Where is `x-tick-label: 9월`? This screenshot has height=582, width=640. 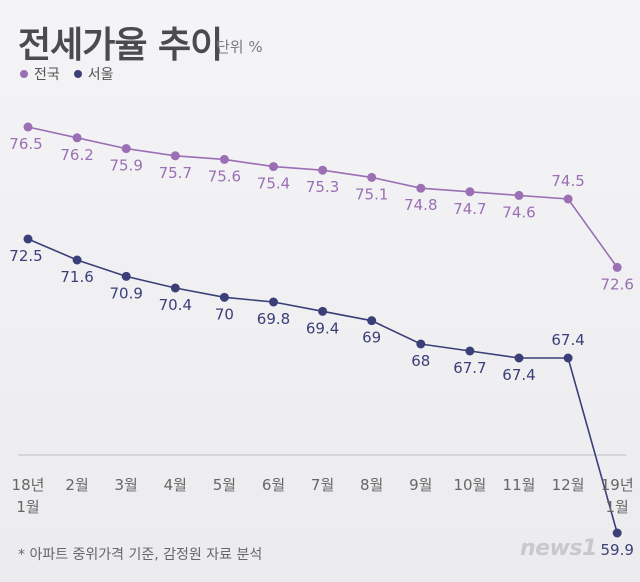
x-tick-label: 9월 is located at coordinates (420, 485).